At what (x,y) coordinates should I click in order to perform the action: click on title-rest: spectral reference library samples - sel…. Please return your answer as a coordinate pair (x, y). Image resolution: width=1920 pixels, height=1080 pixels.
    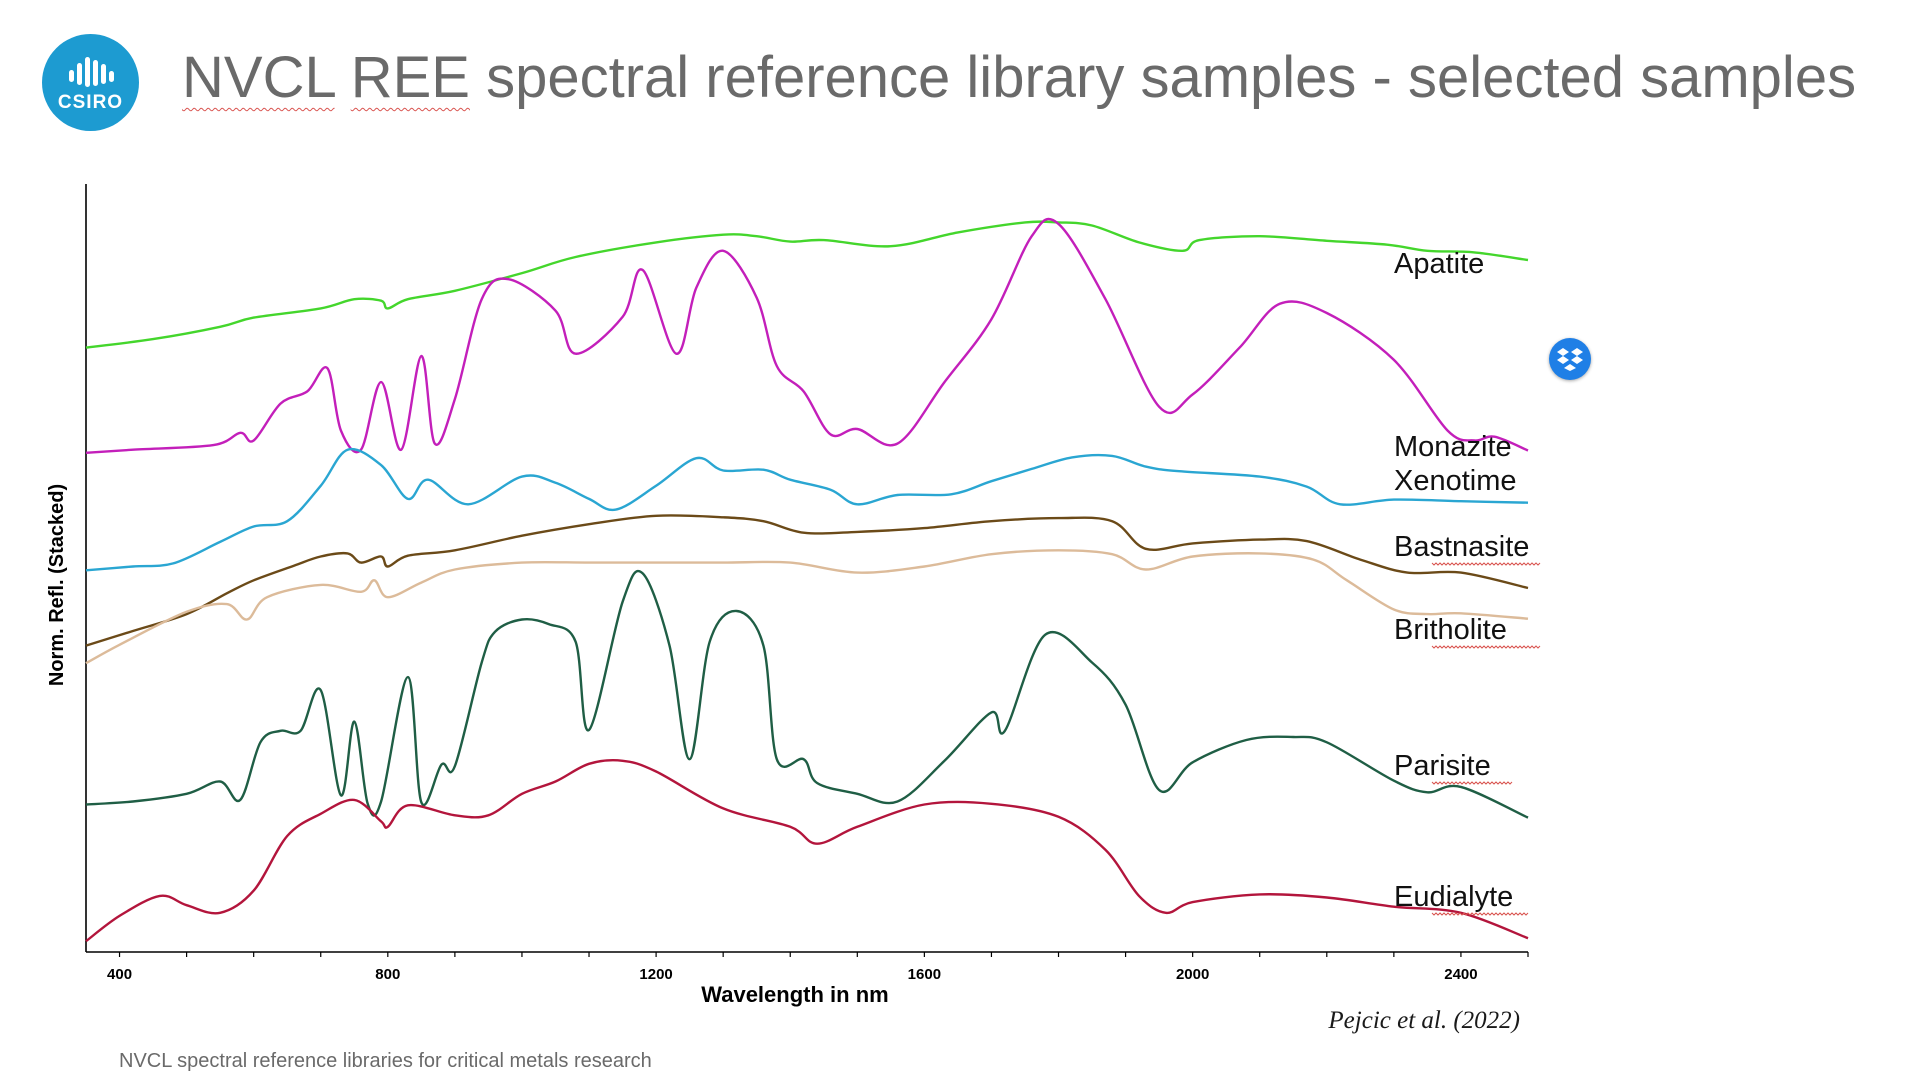
    Looking at the image, I should click on (1171, 77).